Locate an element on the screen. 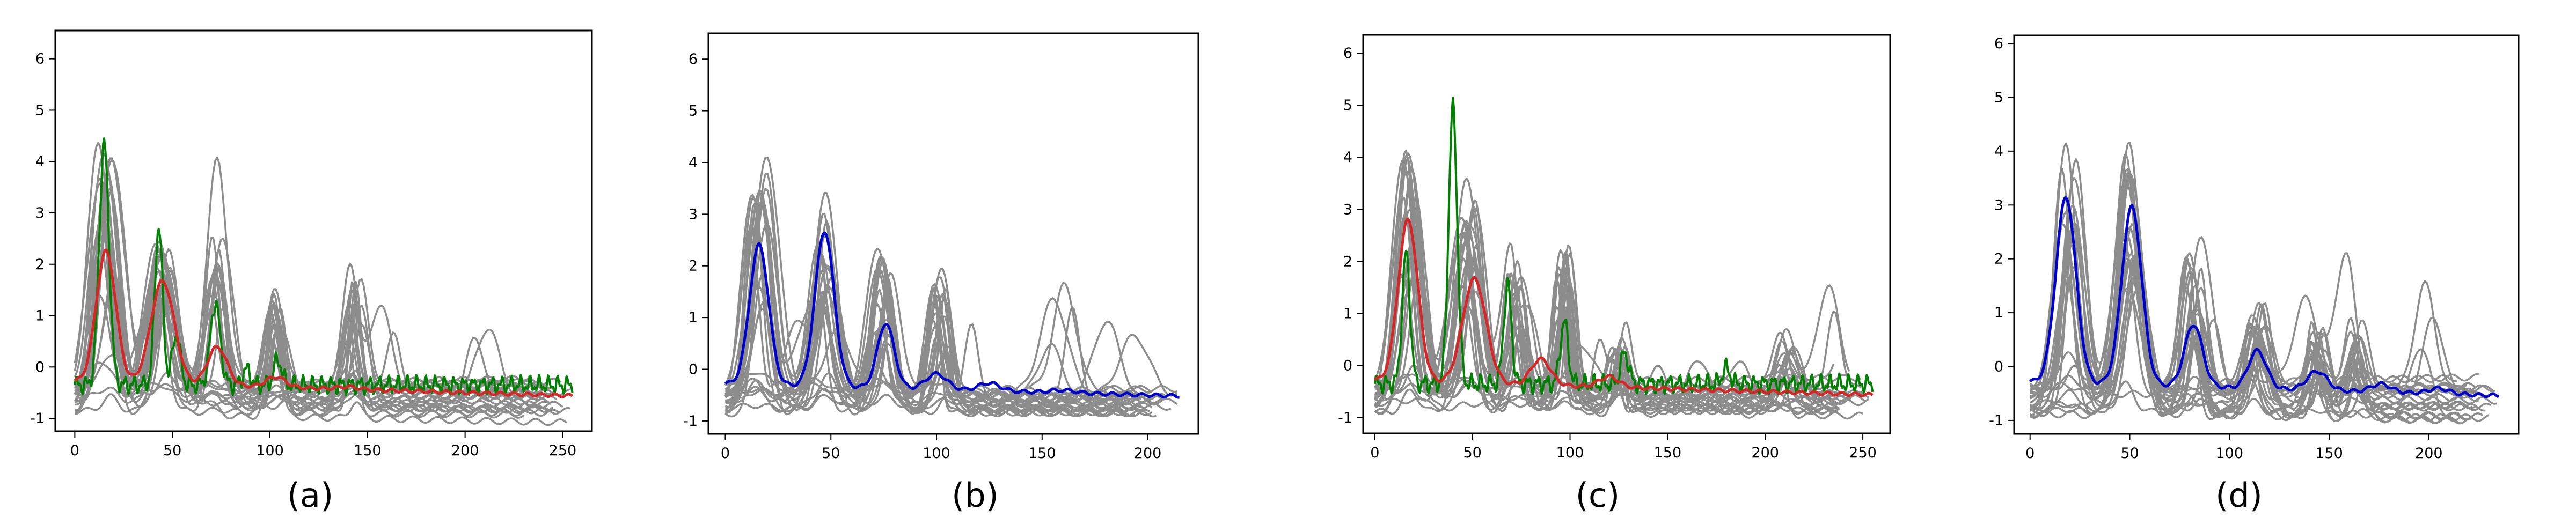  x-tick-label-a: 100 is located at coordinates (270, 450).